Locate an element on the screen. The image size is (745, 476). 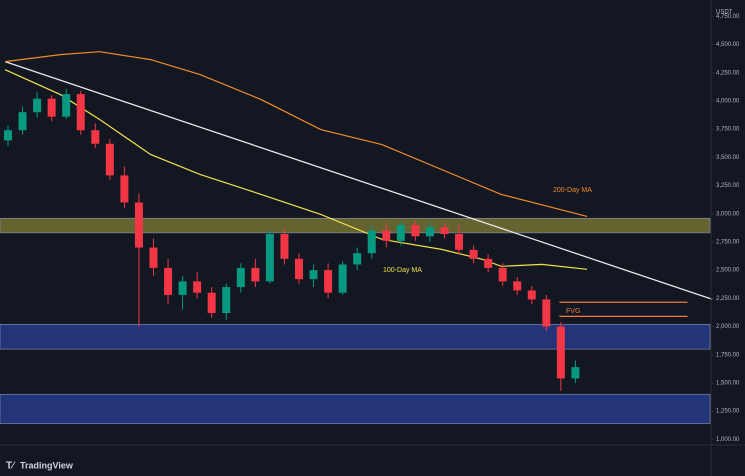
y-tick-label: 4,250.00 is located at coordinates (728, 73).